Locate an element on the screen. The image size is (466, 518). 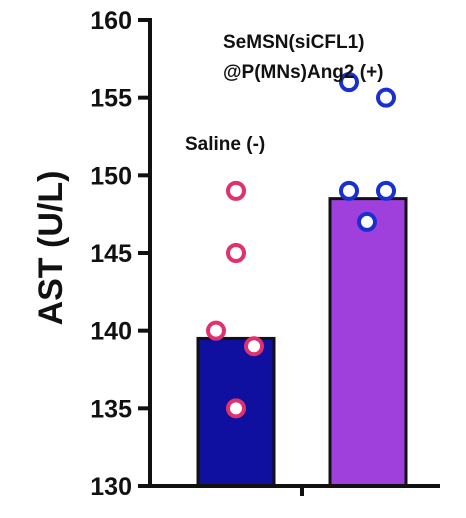
y-tick-label: 155 is located at coordinates (111, 99).